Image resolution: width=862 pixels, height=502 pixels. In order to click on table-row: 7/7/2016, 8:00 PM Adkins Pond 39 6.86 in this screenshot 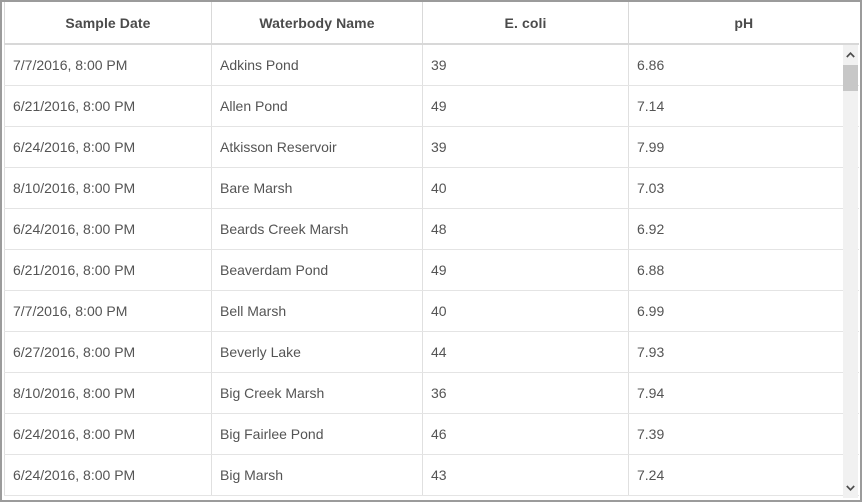, I will do `click(431, 65)`.